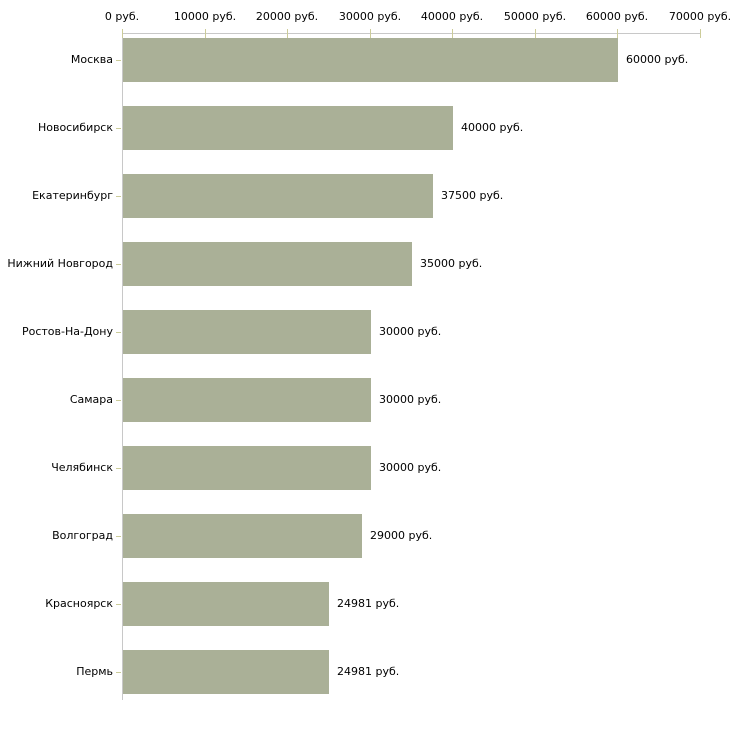 Image resolution: width=730 pixels, height=730 pixels. What do you see at coordinates (411, 33) in the screenshot?
I see `x-axis-line` at bounding box center [411, 33].